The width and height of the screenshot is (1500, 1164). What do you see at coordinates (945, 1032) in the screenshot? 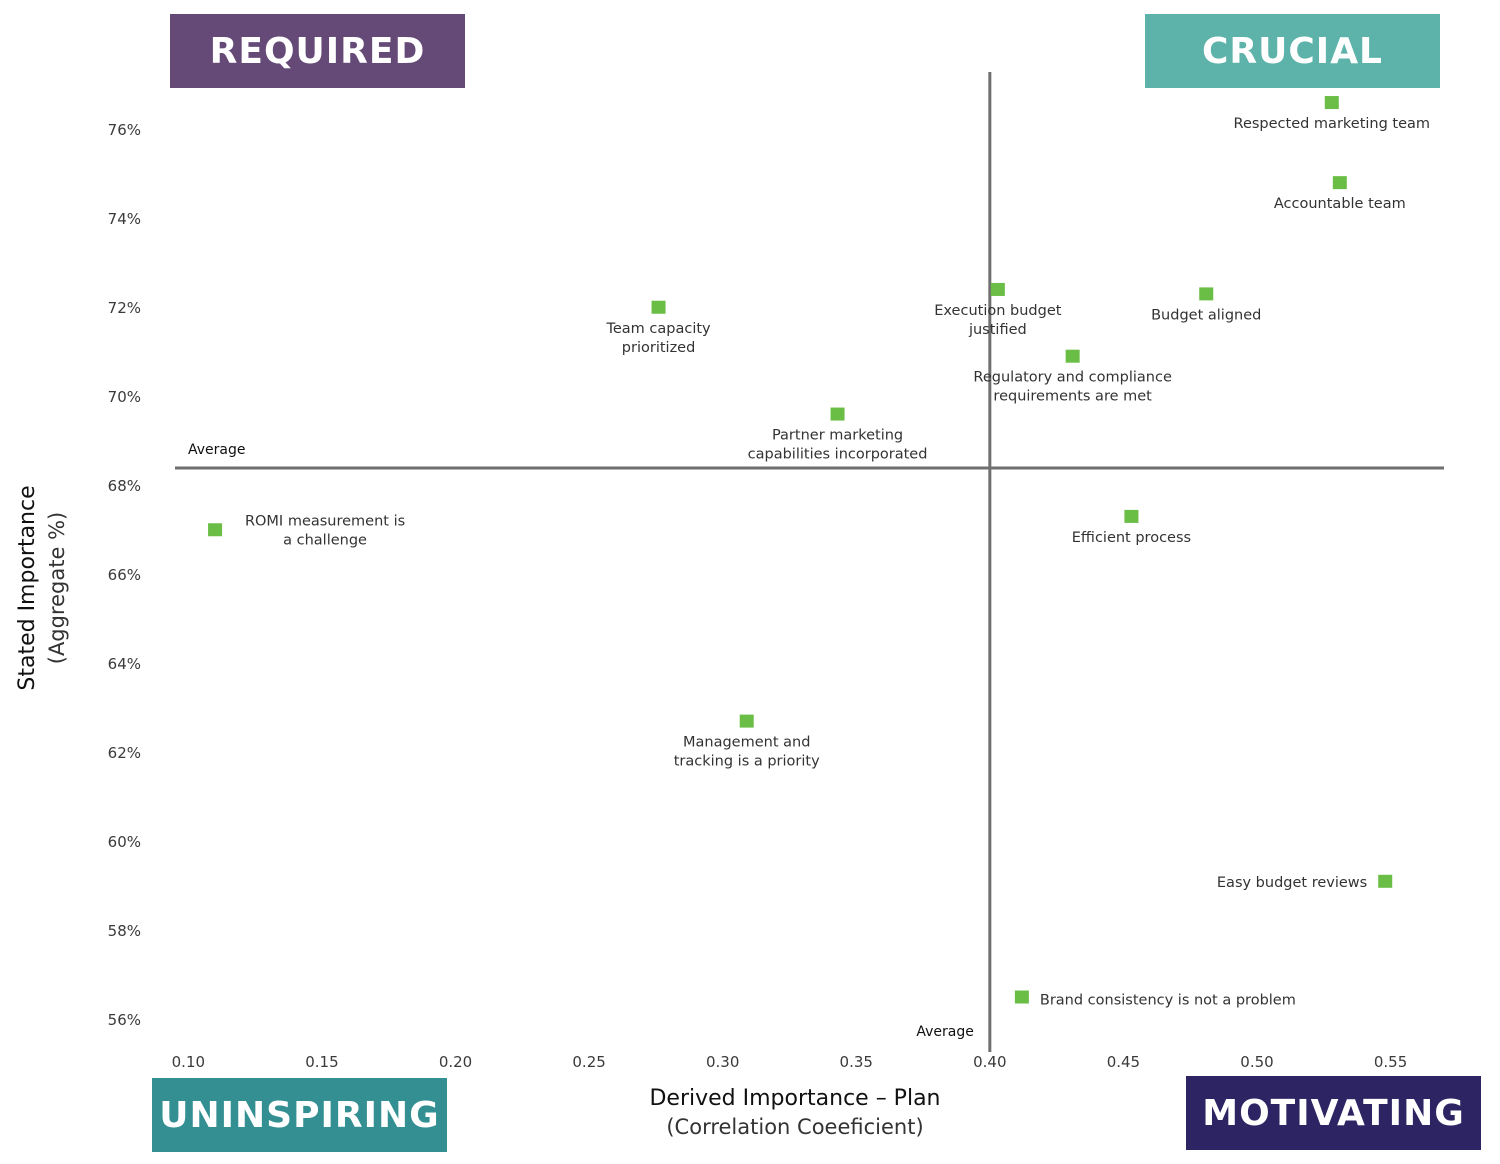
I see `average-x-label: Average` at bounding box center [945, 1032].